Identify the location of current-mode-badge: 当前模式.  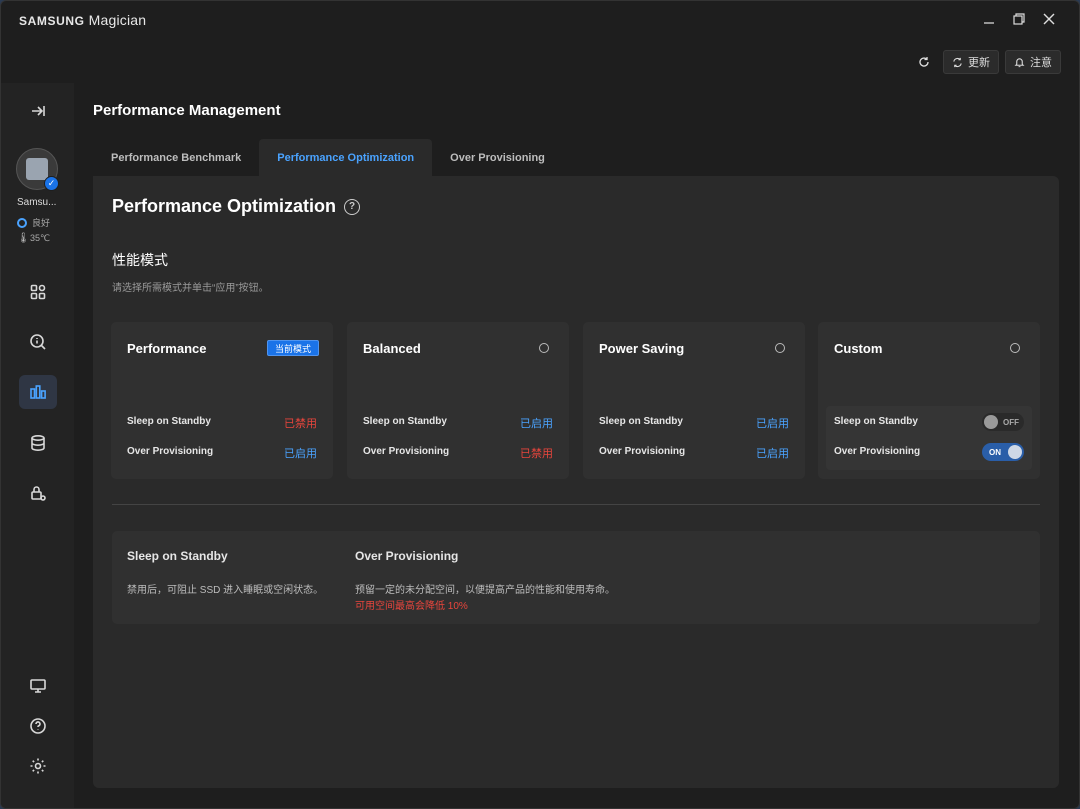
(292, 348).